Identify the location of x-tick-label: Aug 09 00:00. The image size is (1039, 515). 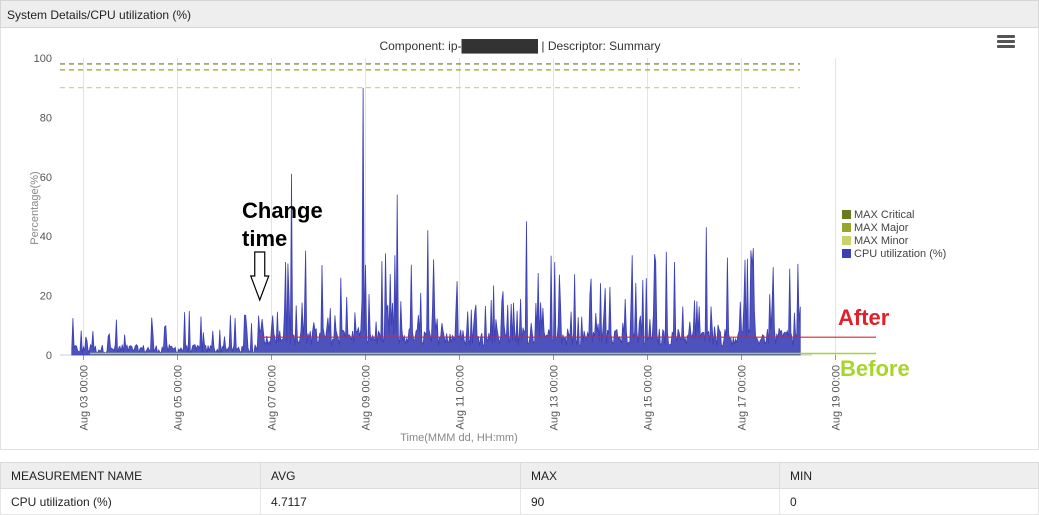
(367, 397).